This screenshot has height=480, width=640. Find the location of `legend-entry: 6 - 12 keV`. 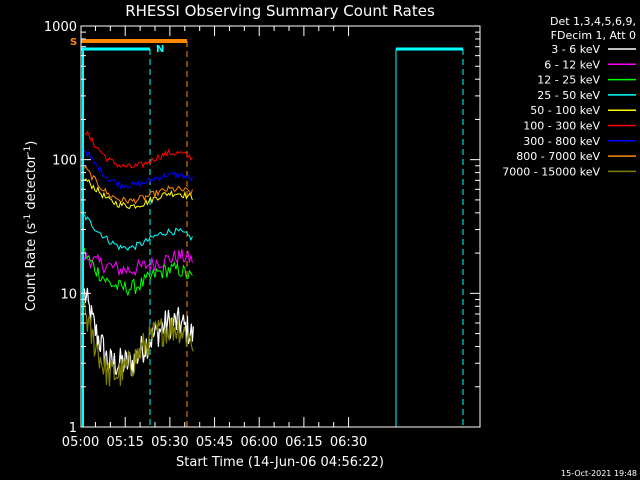

legend-entry: 6 - 12 keV is located at coordinates (572, 64).